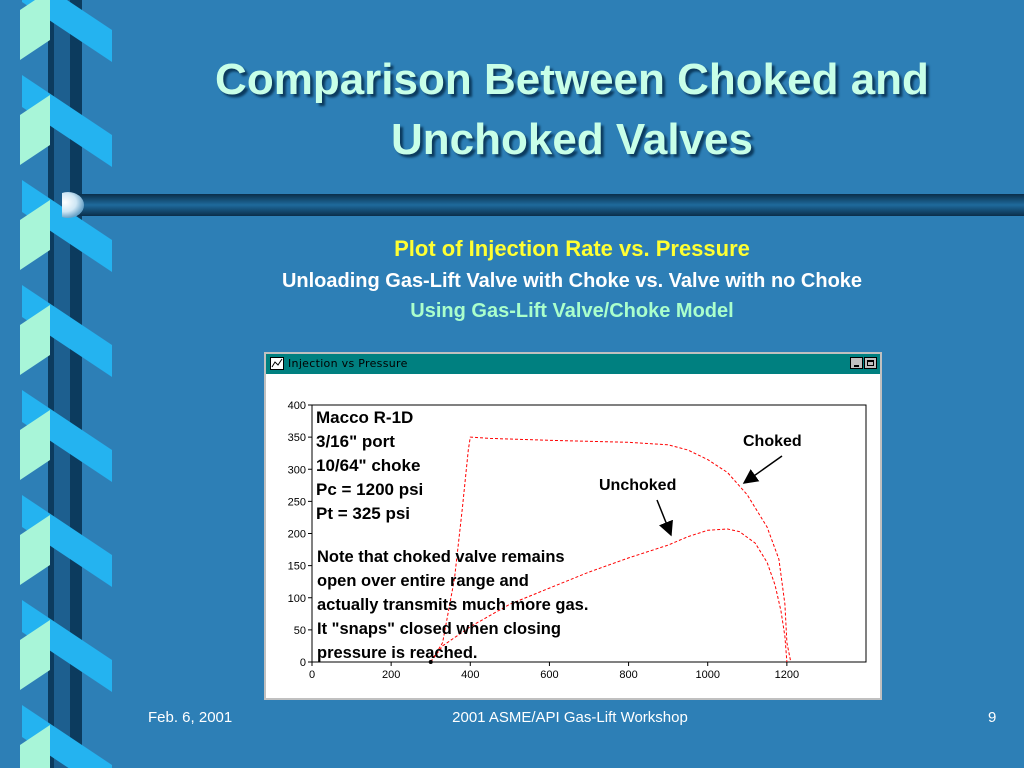 The height and width of the screenshot is (768, 1024). Describe the element at coordinates (439, 629) in the screenshot. I see `note-line: It "snaps" closed when closing` at that location.